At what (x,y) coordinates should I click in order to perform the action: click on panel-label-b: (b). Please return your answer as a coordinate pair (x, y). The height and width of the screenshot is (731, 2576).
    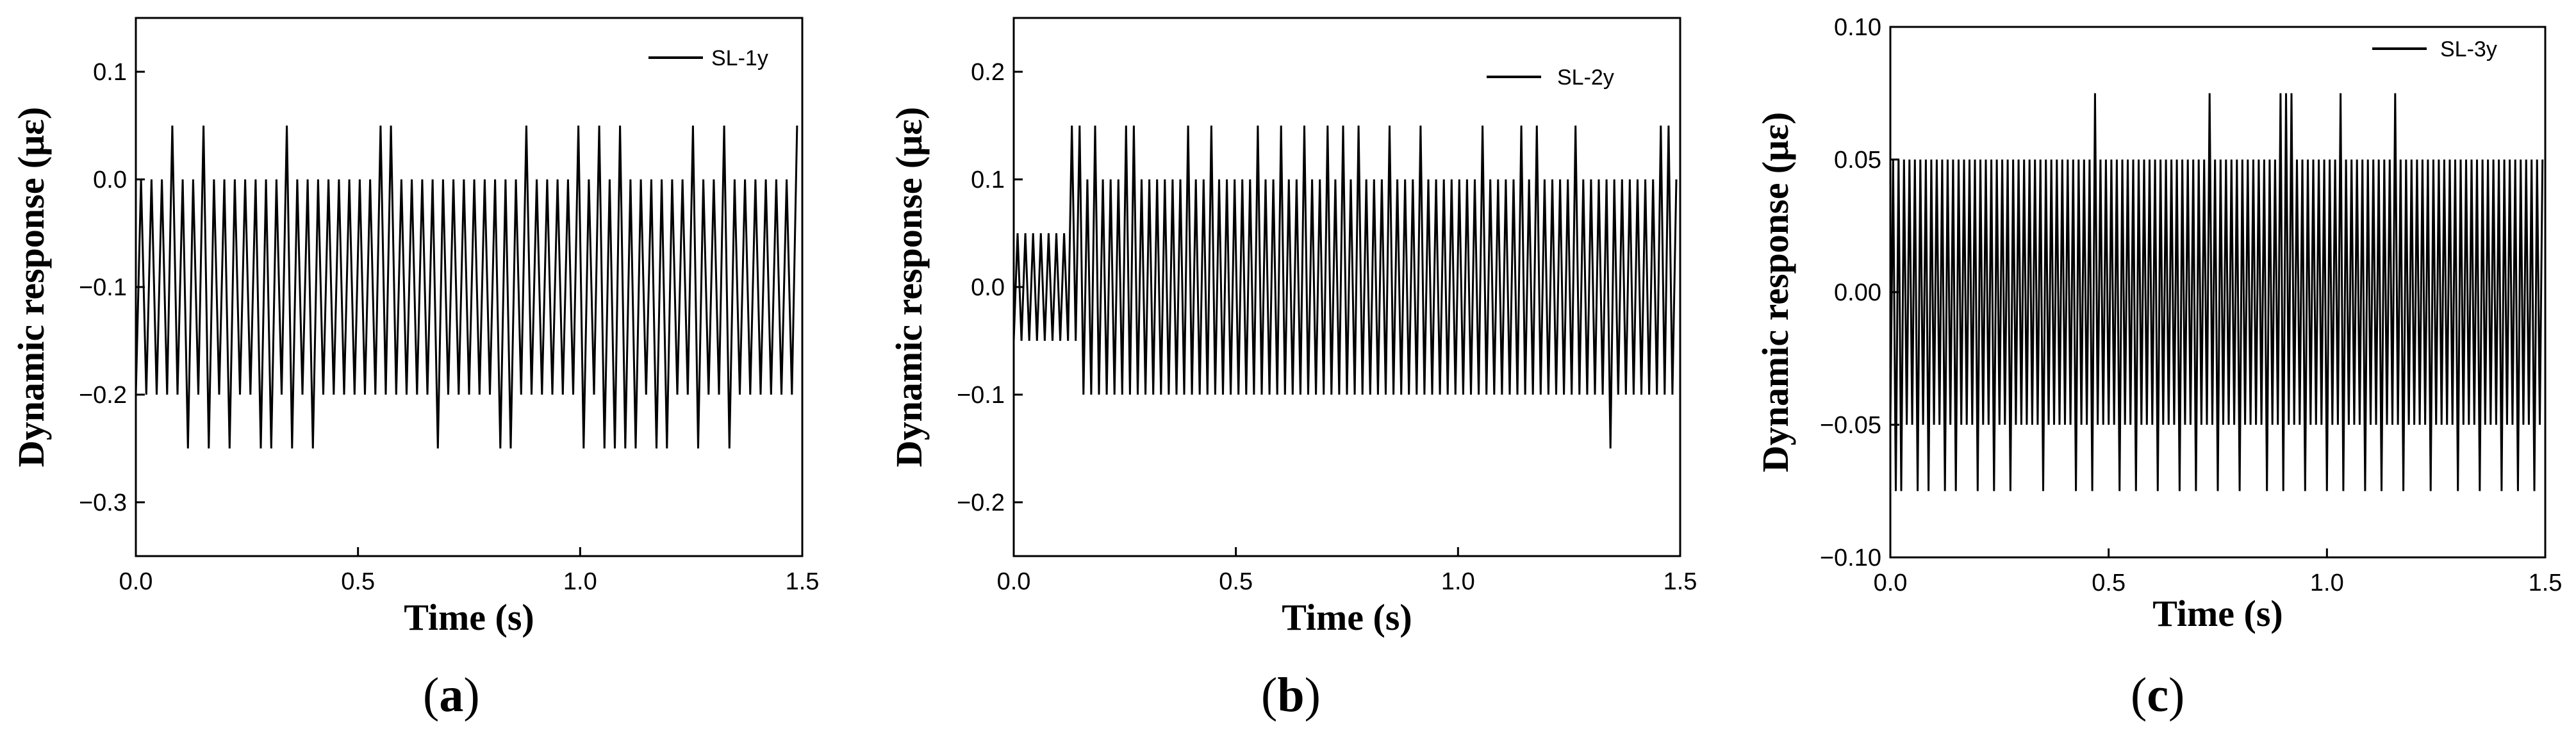
    Looking at the image, I should click on (1291, 695).